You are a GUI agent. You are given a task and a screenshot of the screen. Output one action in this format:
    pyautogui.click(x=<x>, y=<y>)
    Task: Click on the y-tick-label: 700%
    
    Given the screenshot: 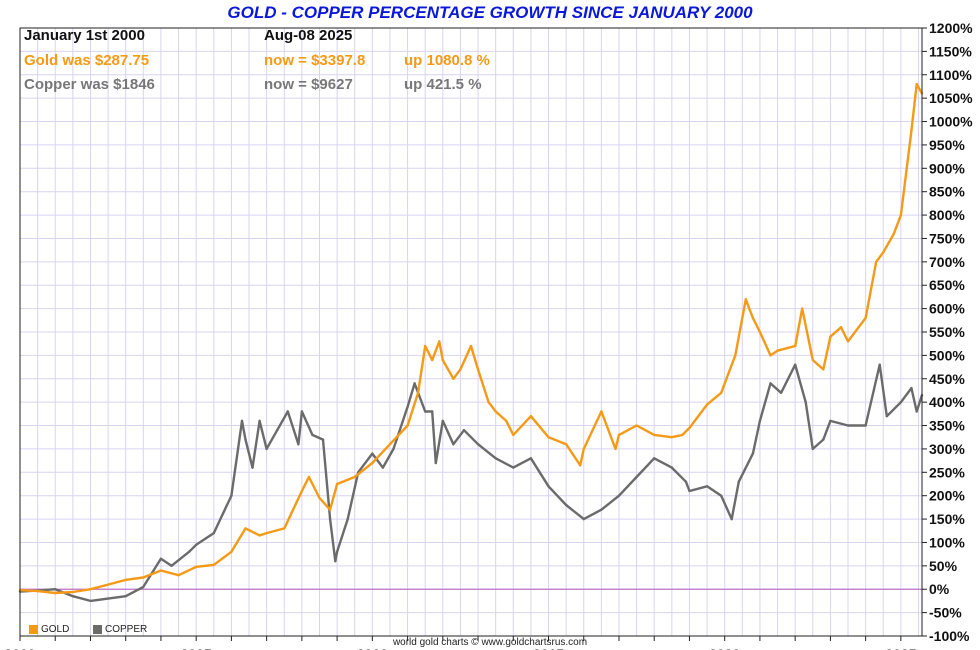 What is the action you would take?
    pyautogui.click(x=947, y=262)
    